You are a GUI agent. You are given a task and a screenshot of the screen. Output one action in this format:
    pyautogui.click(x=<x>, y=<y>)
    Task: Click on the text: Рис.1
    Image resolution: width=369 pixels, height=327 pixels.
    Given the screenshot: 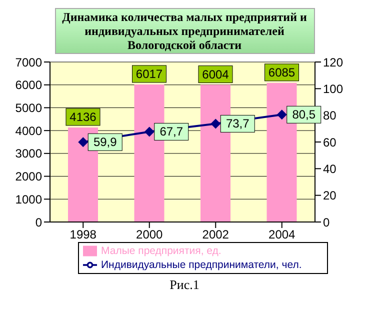 What is the action you would take?
    pyautogui.click(x=184, y=285)
    